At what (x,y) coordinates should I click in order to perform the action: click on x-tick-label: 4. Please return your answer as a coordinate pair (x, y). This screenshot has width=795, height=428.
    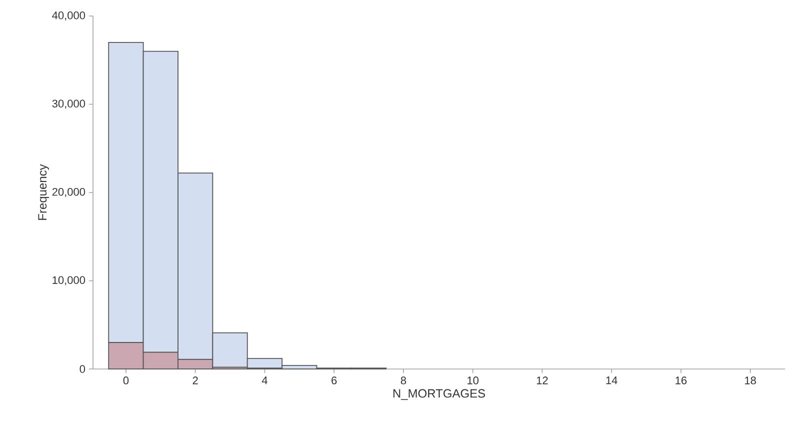
    Looking at the image, I should click on (265, 380).